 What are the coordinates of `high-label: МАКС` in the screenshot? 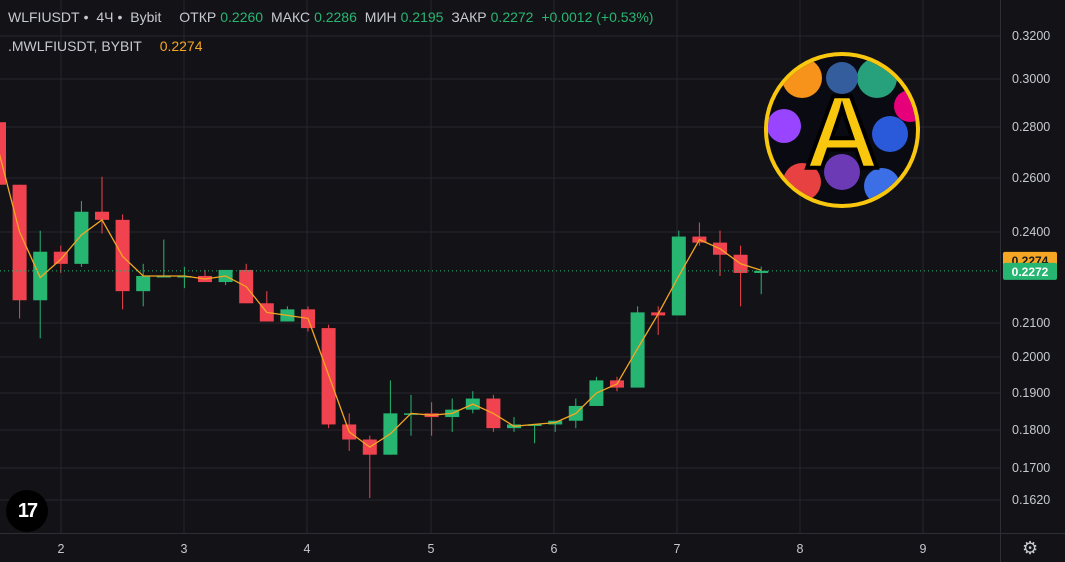 It's located at (290, 17).